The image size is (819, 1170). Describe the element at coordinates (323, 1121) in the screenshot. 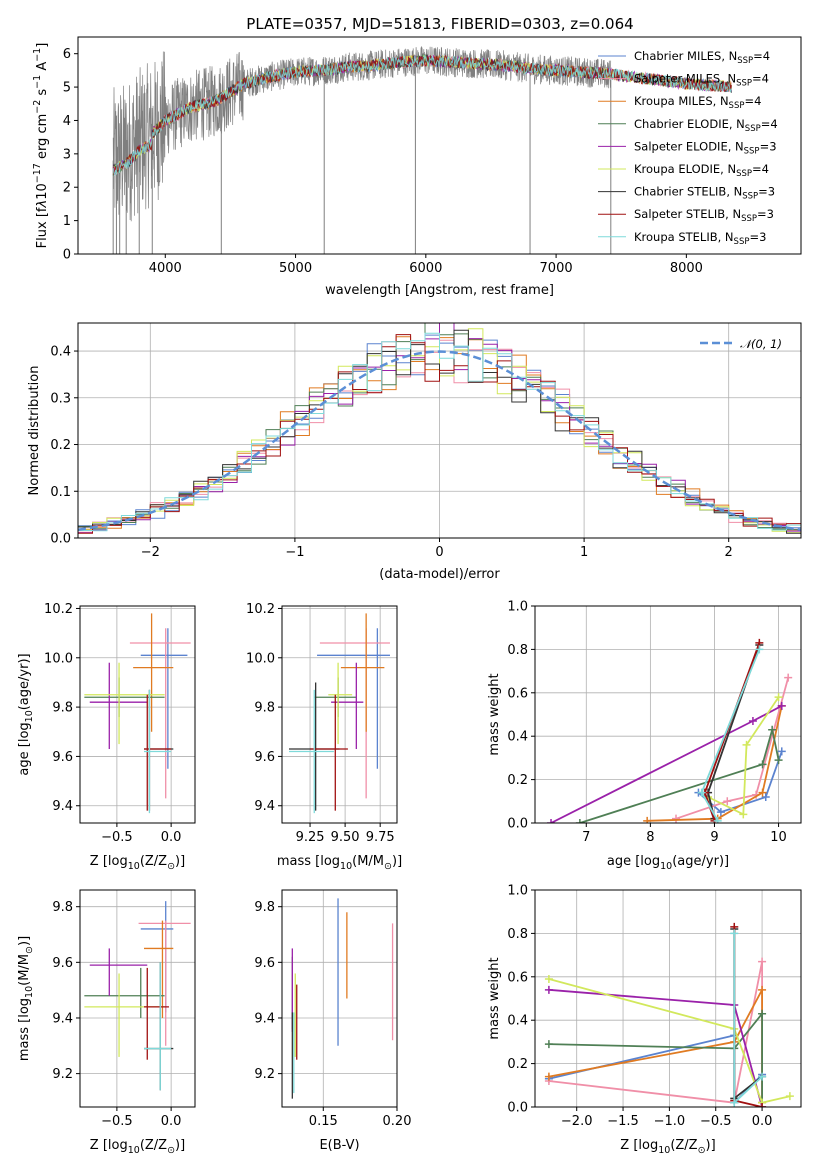

I see `x-tick-label: 0.15` at that location.